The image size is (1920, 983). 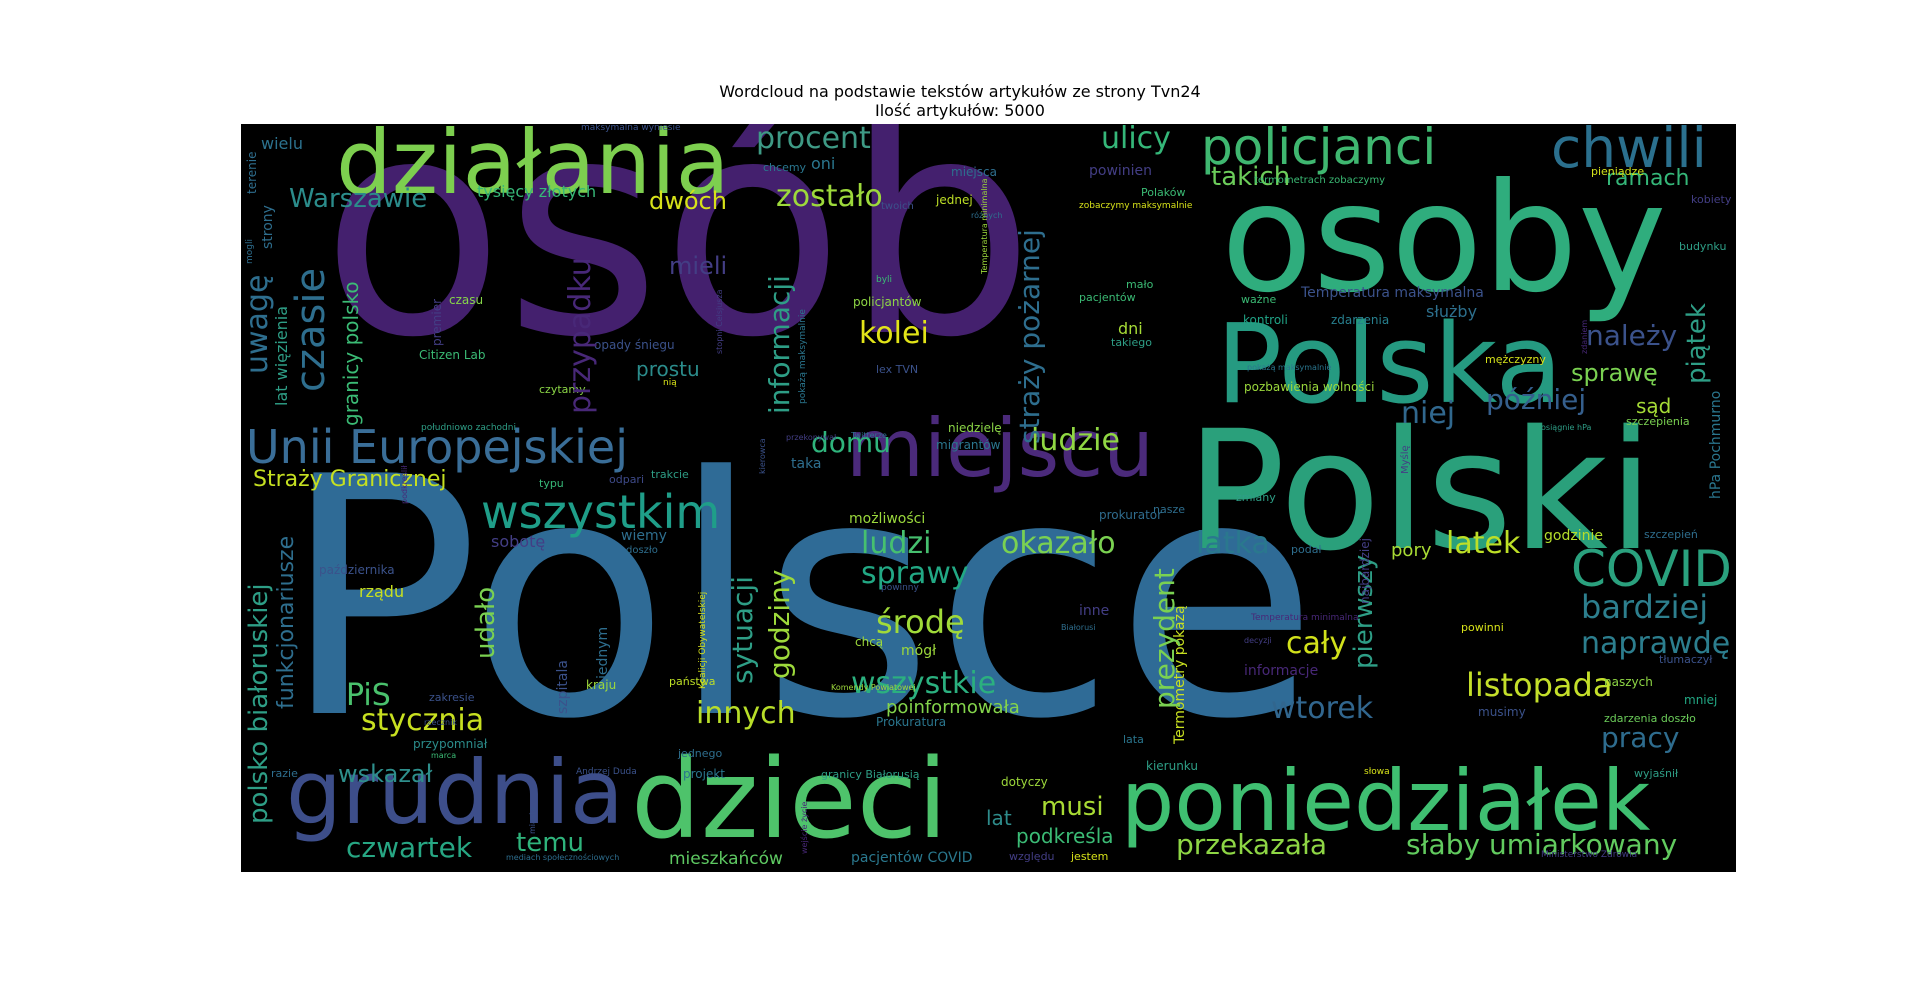 I want to click on word-slowa: słowa, so click(x=1377, y=772).